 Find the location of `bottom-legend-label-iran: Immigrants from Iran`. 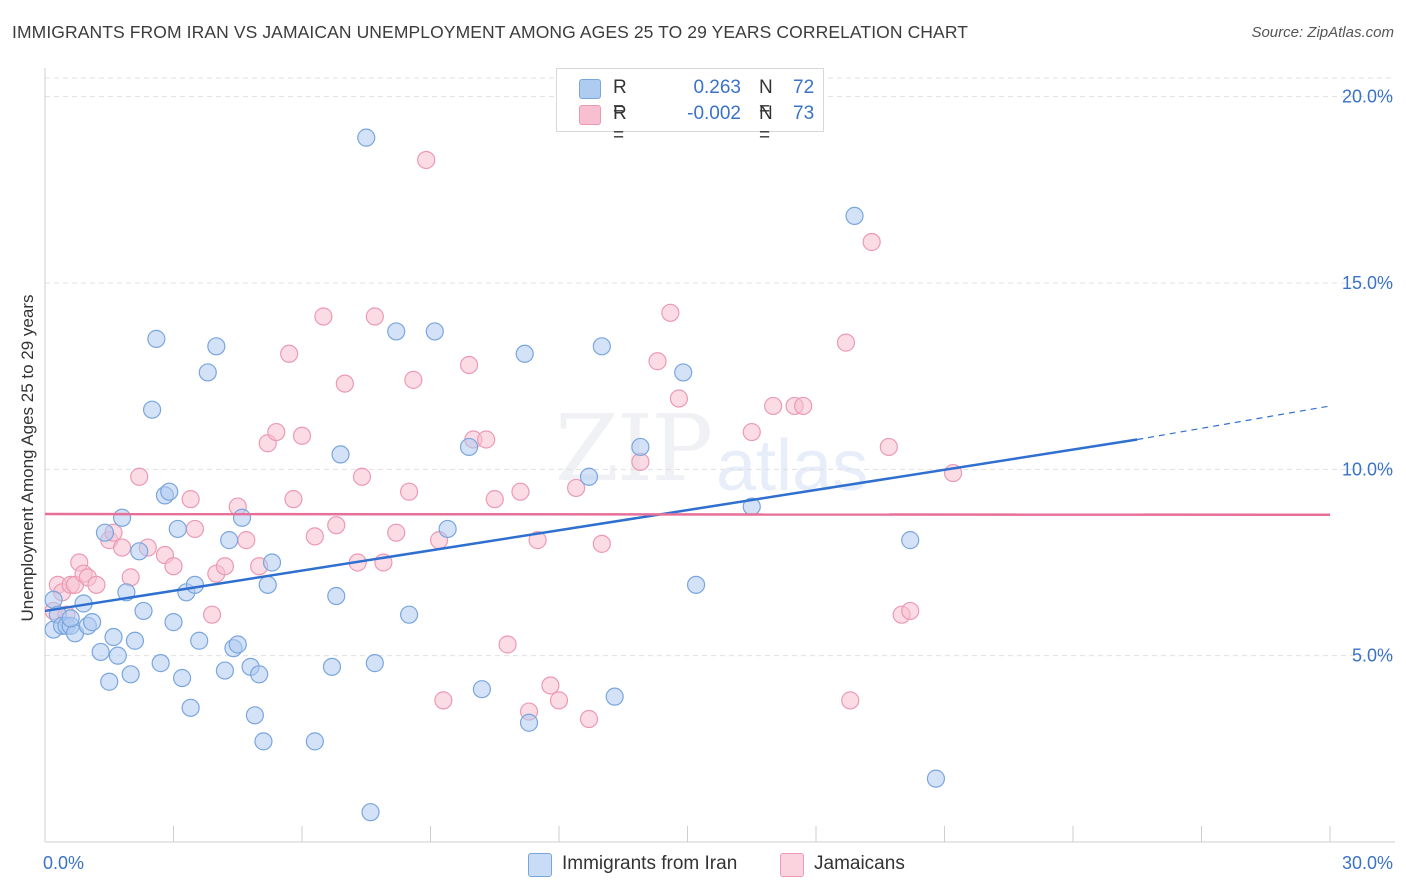

bottom-legend-label-iran: Immigrants from Iran is located at coordinates (650, 863).